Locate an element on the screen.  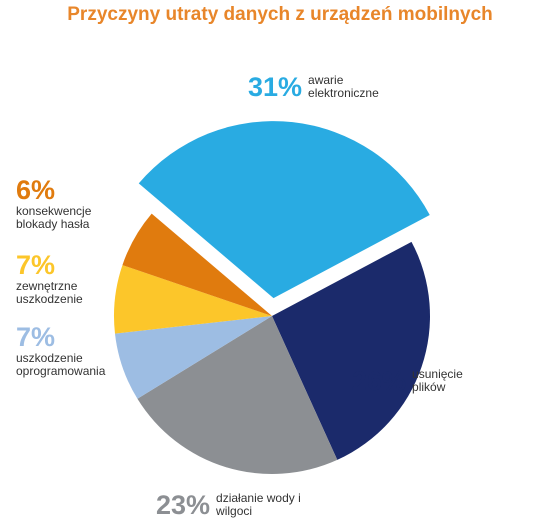
category-label: konsekwencje blokady hasła is located at coordinates (54, 217).